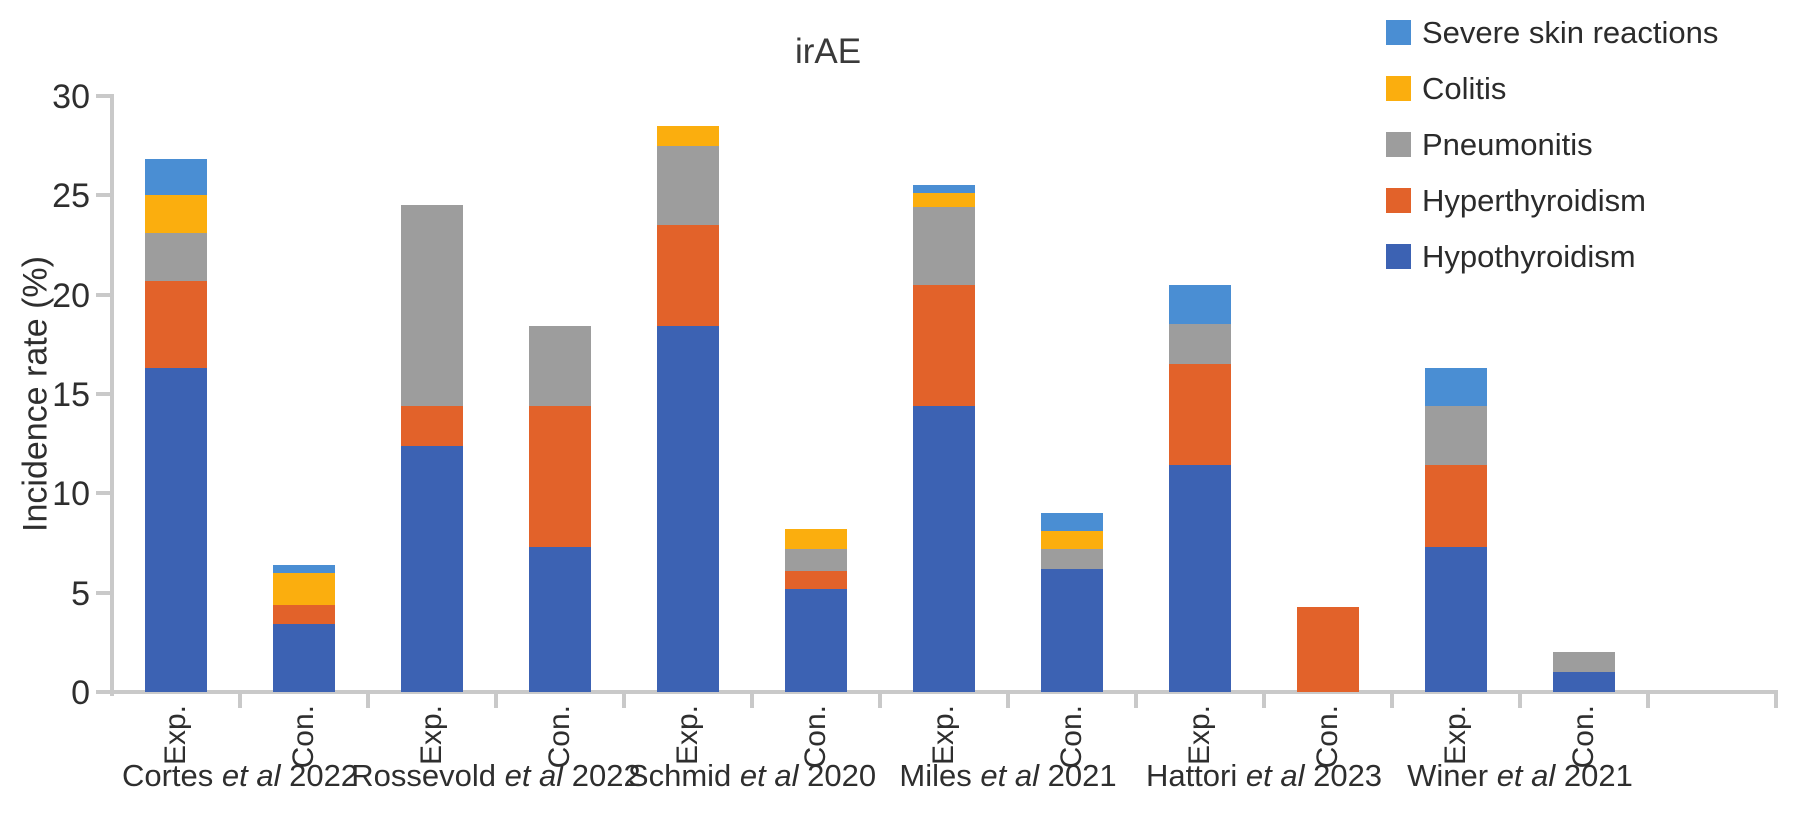 The image size is (1795, 832). I want to click on bar-cortes-con, so click(304, 628).